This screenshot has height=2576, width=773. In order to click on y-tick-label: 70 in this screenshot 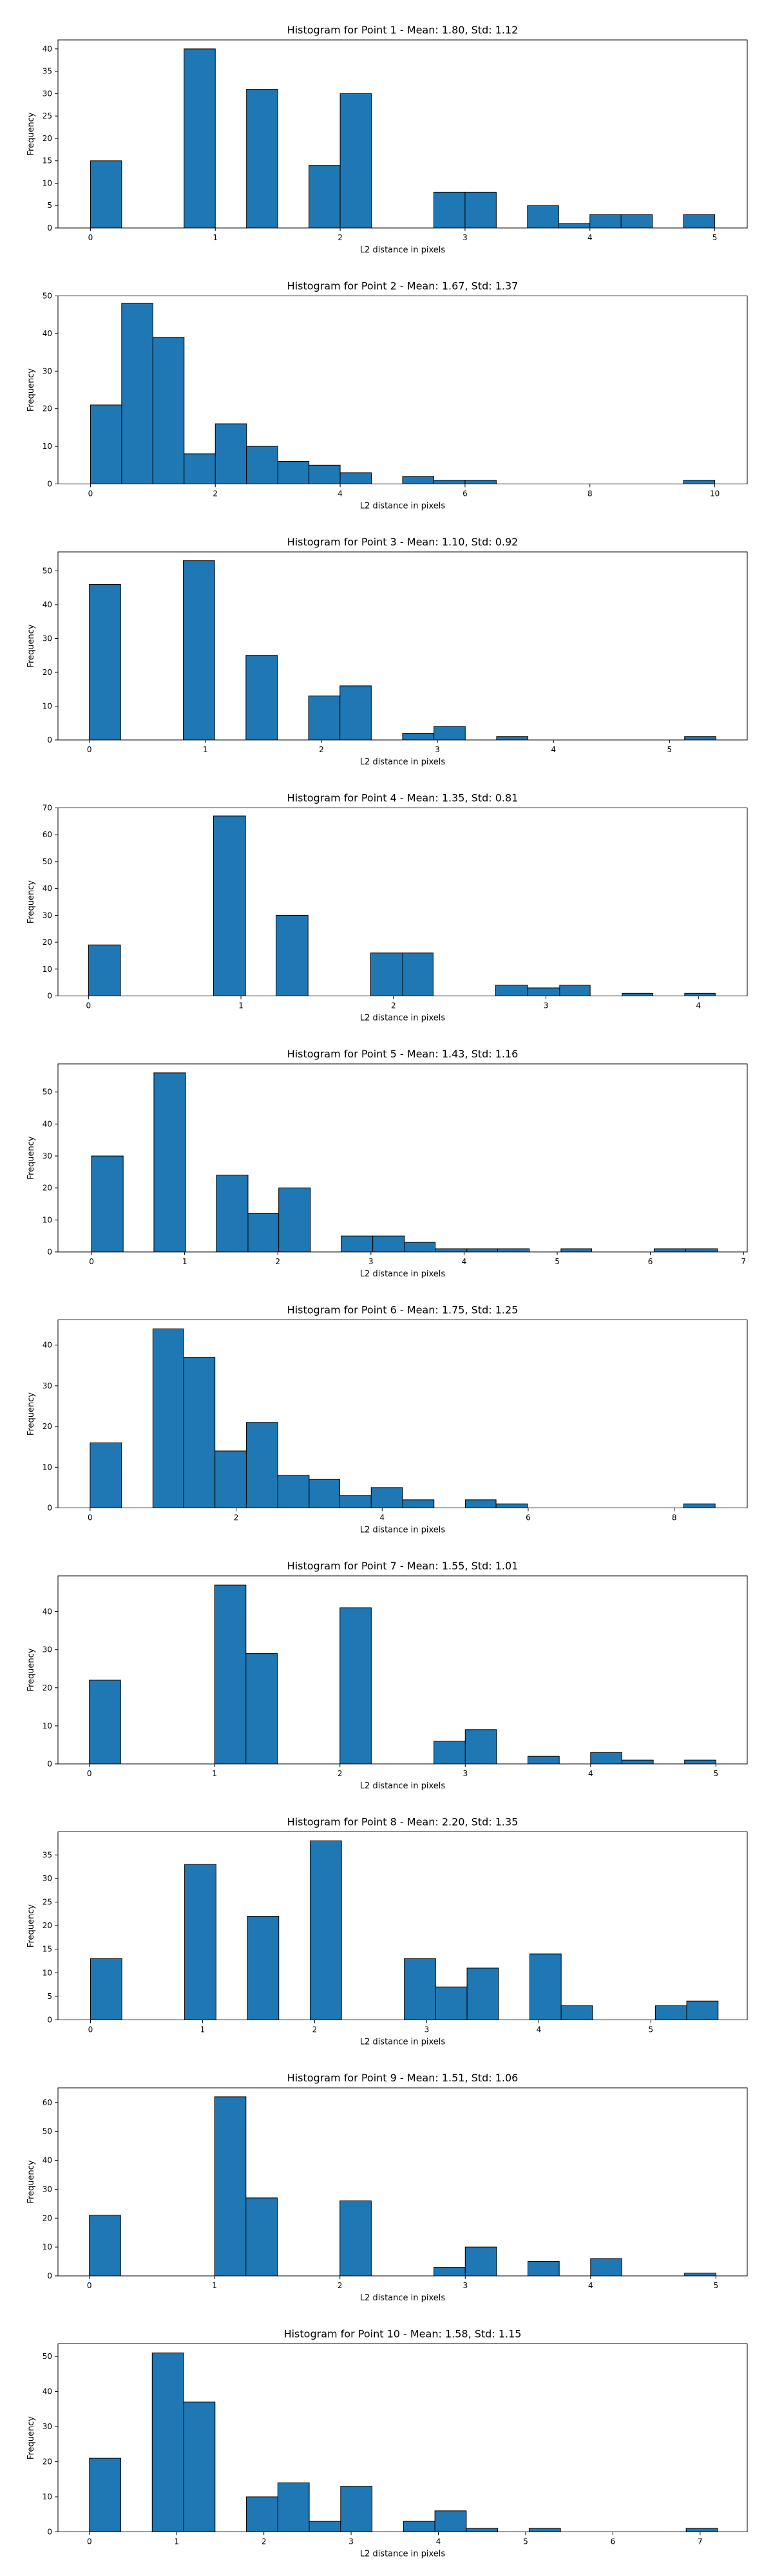, I will do `click(47, 809)`.